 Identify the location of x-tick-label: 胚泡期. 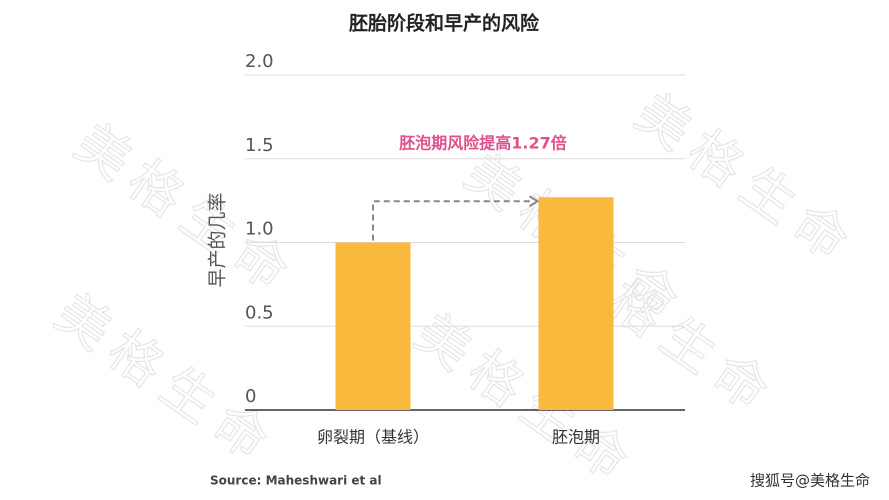
(576, 437).